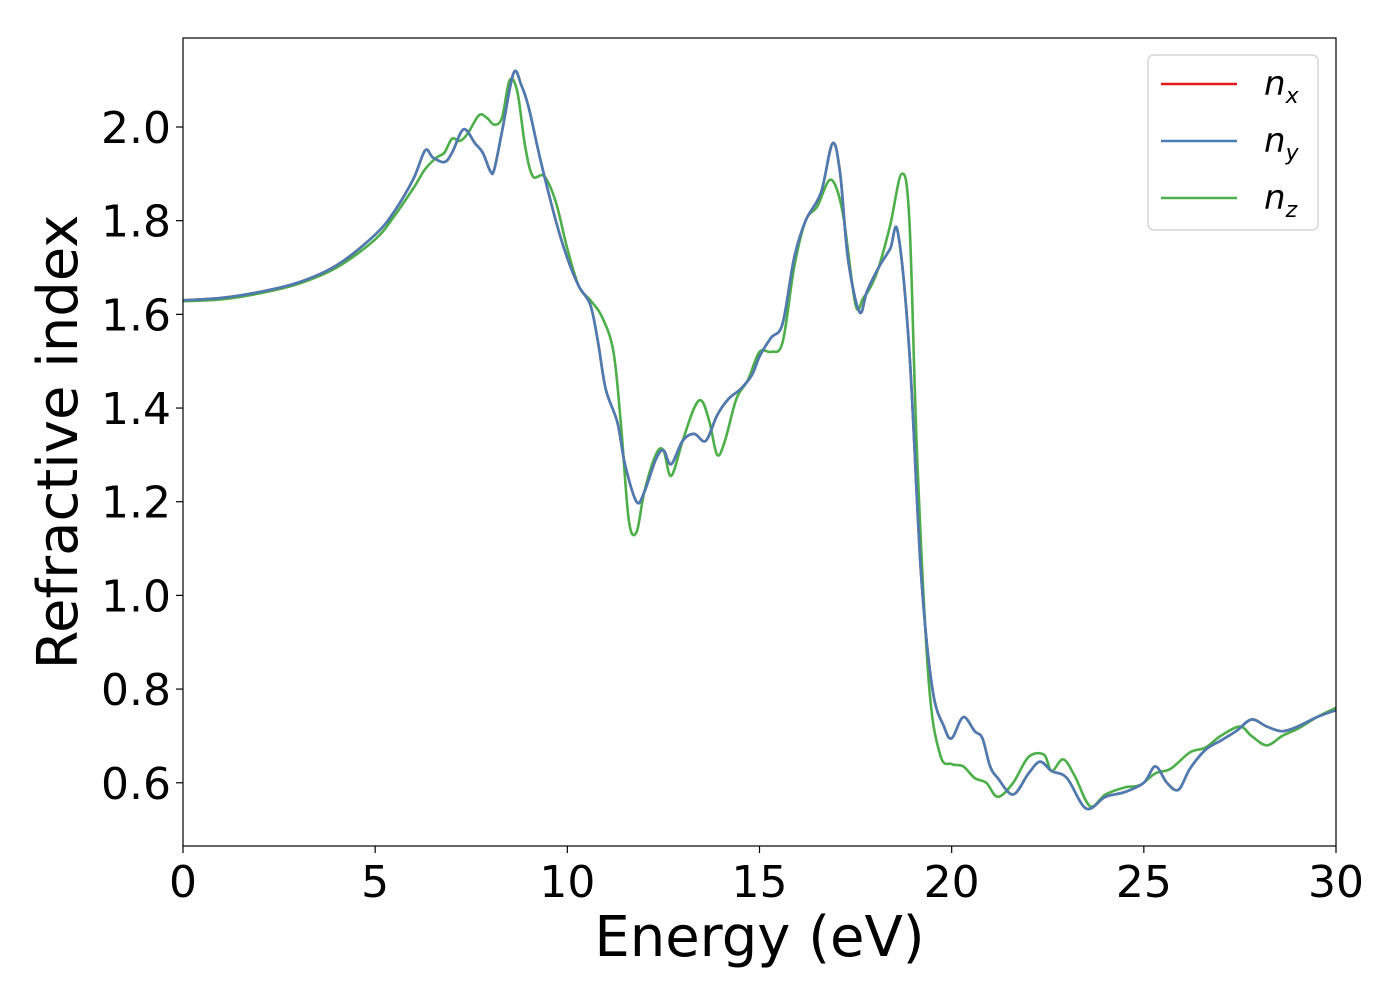  Describe the element at coordinates (1282, 143) in the screenshot. I see `legend-label-n-y: ny` at that location.